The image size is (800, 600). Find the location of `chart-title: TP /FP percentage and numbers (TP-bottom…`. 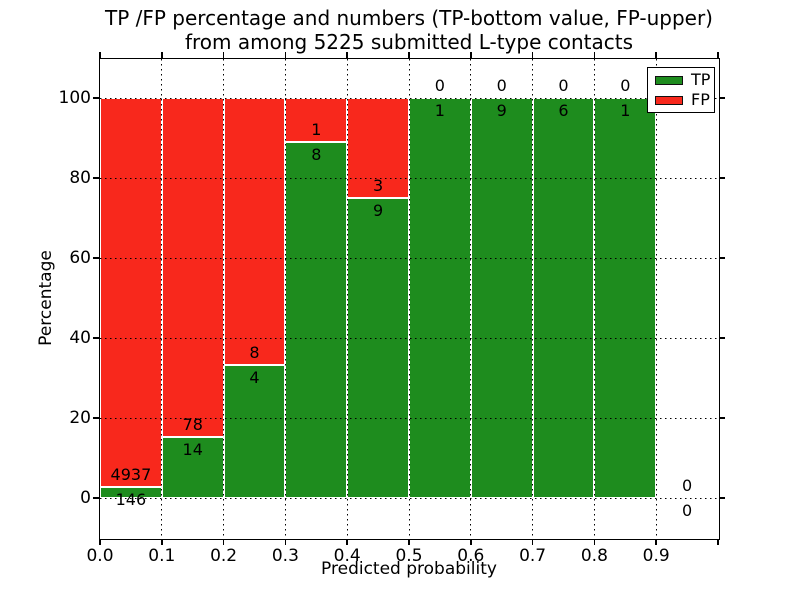

chart-title: TP /FP percentage and numbers (TP-bottom… is located at coordinates (409, 30).